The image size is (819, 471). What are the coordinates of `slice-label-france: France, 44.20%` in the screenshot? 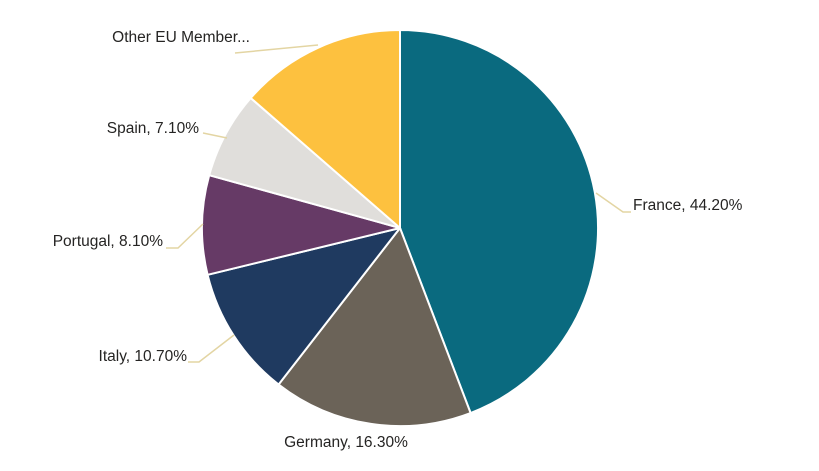 It's located at (688, 205).